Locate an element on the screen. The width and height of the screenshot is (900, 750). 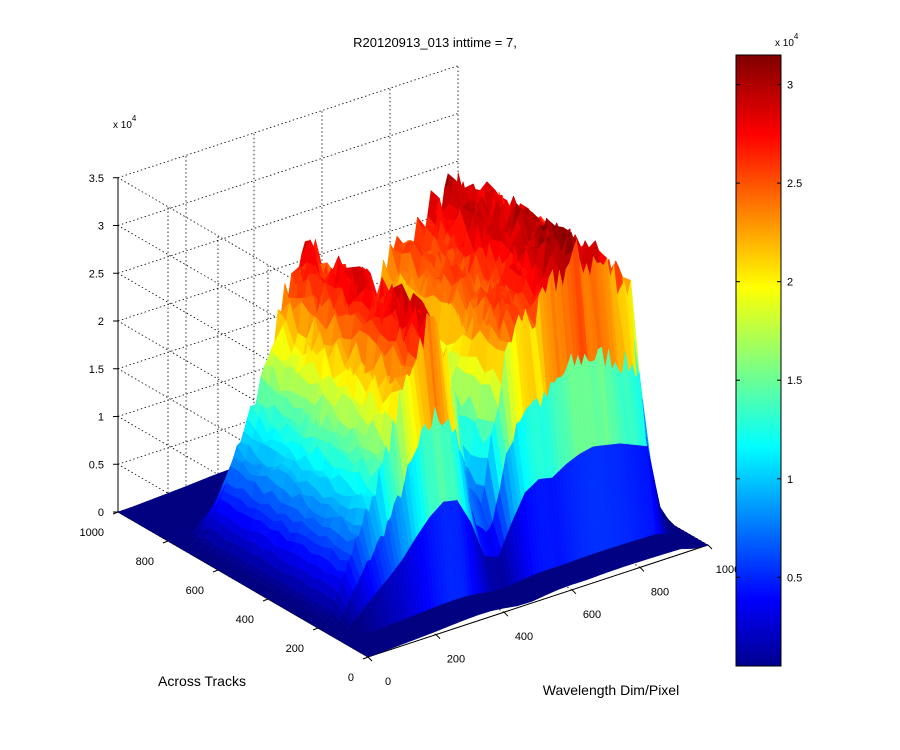
z-tick-label: 2.5 is located at coordinates (96, 274).